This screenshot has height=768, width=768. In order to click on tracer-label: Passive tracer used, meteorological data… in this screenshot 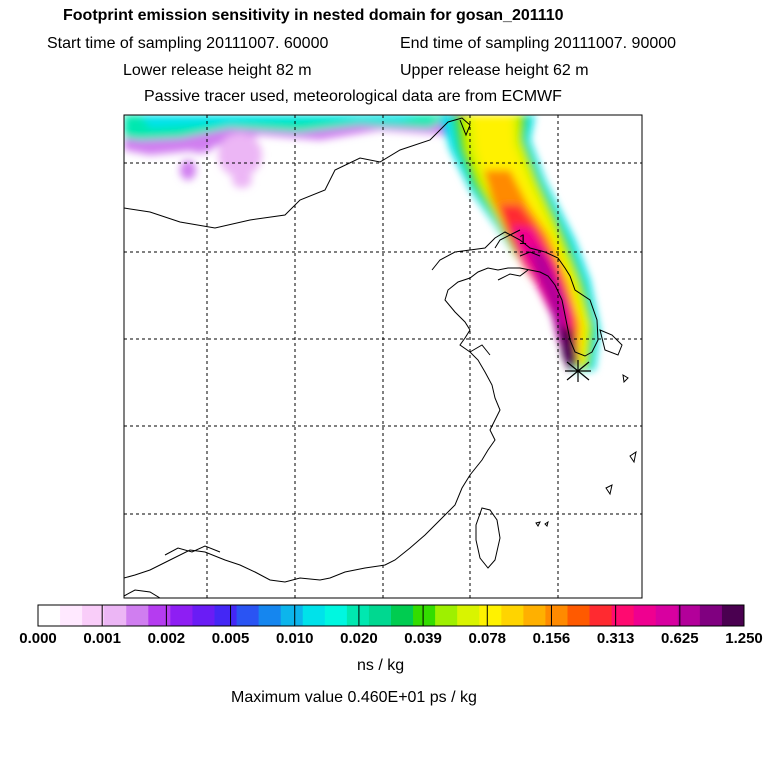, I will do `click(353, 96)`.